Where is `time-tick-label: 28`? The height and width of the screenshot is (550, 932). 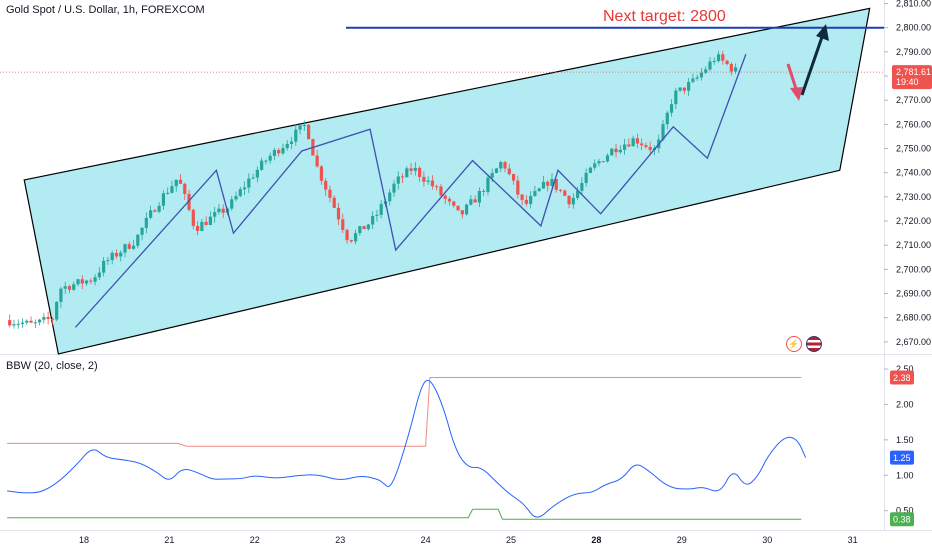
time-tick-label: 28 is located at coordinates (596, 540).